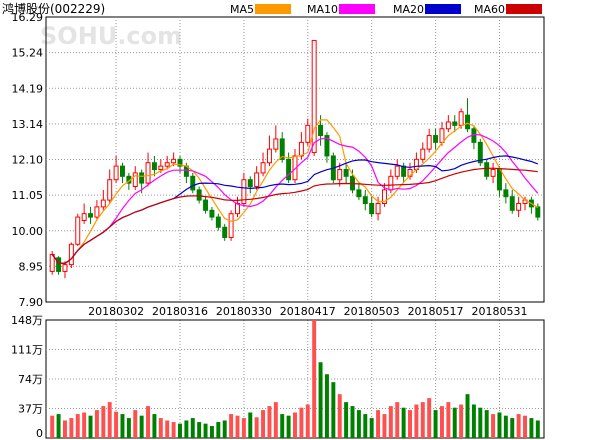 This screenshot has width=600, height=440. I want to click on date-tick-label: 20180503, so click(372, 311).